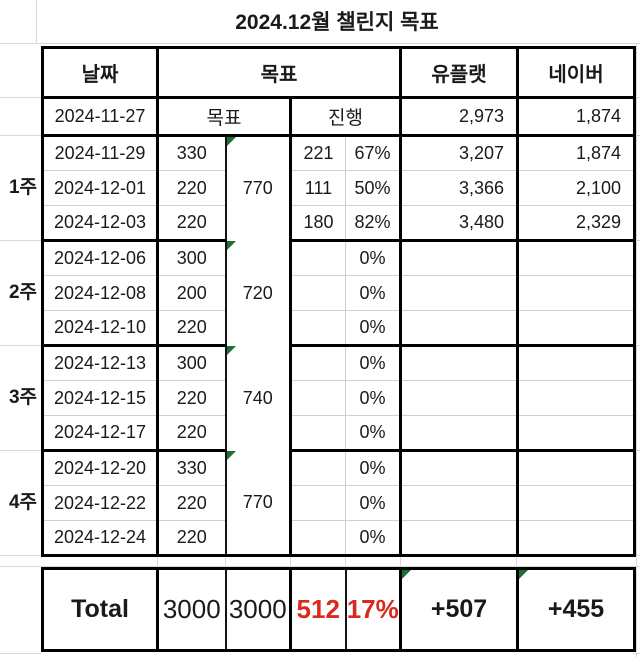  Describe the element at coordinates (22, 292) in the screenshot. I see `week-label-2: 2주` at that location.